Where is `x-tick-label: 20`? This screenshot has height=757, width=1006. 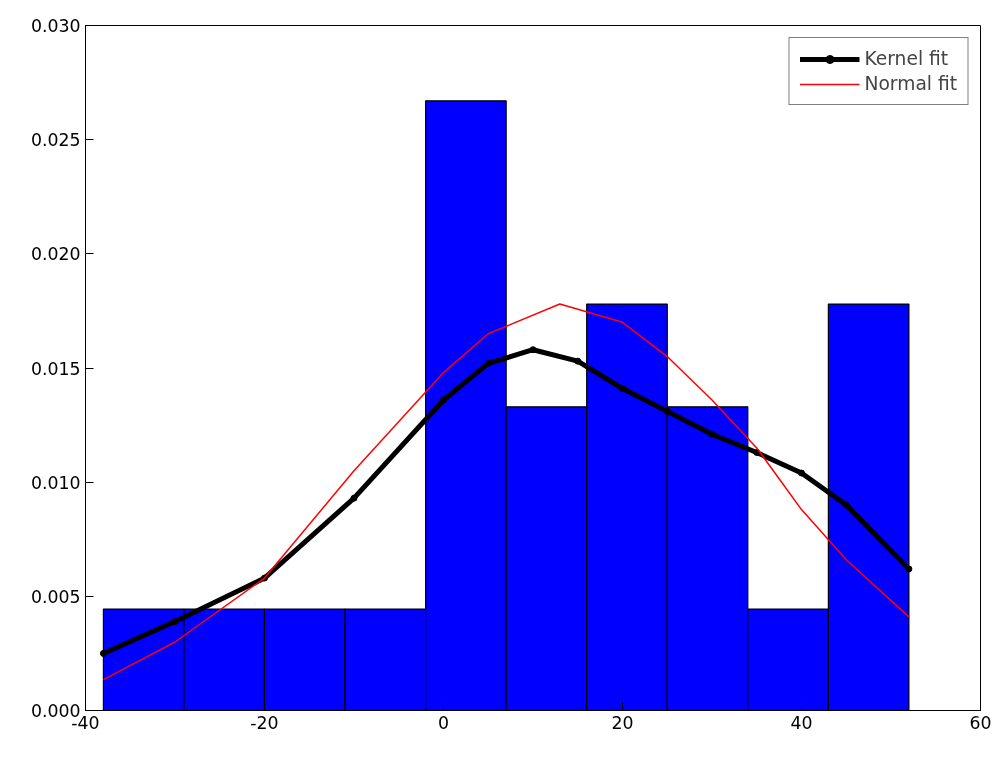 x-tick-label: 20 is located at coordinates (622, 722).